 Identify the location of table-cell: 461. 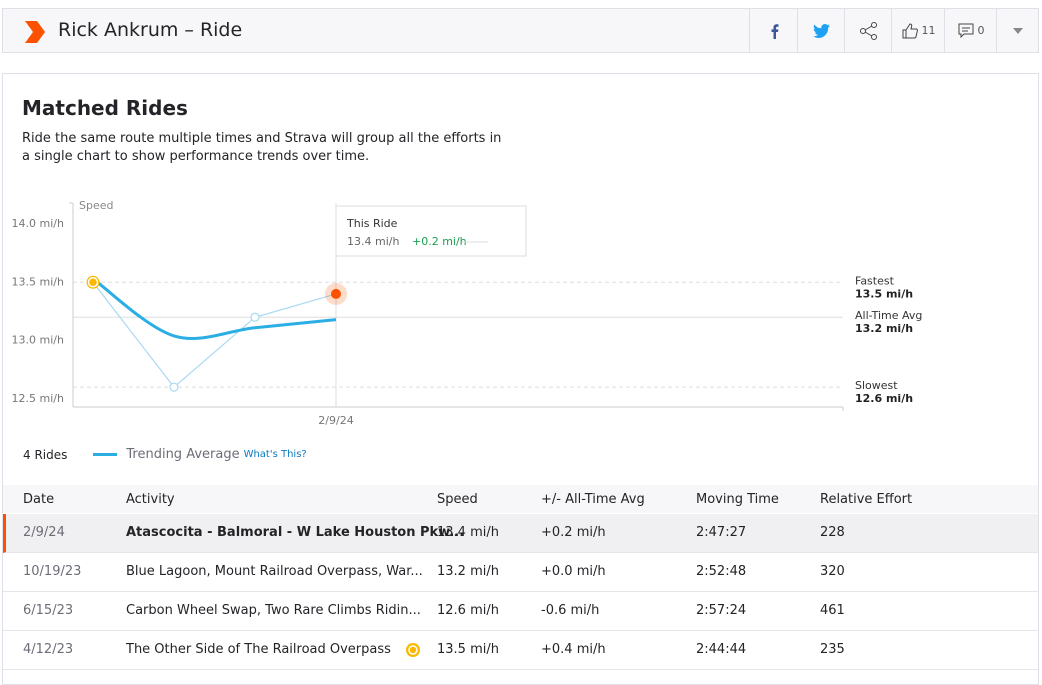
(832, 610).